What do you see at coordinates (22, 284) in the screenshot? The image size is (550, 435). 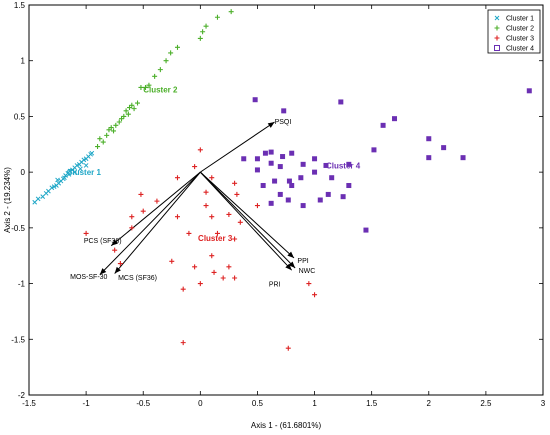 I see `y-tick-label: -1` at bounding box center [22, 284].